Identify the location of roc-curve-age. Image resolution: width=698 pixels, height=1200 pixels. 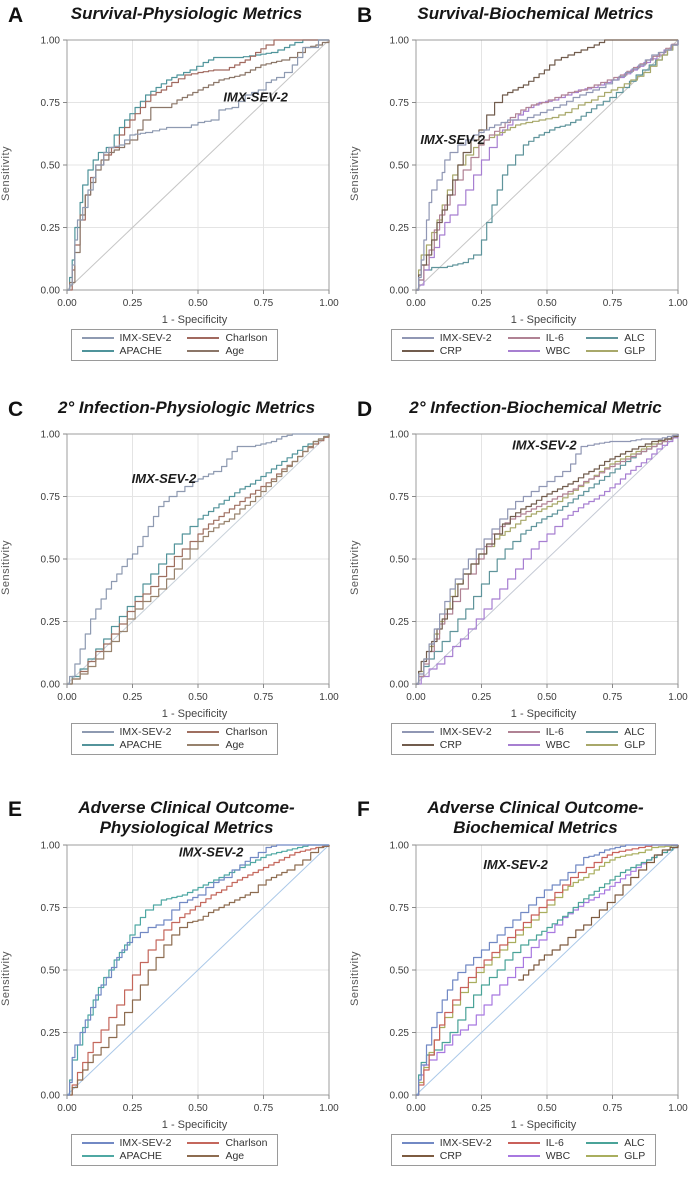
(198, 559).